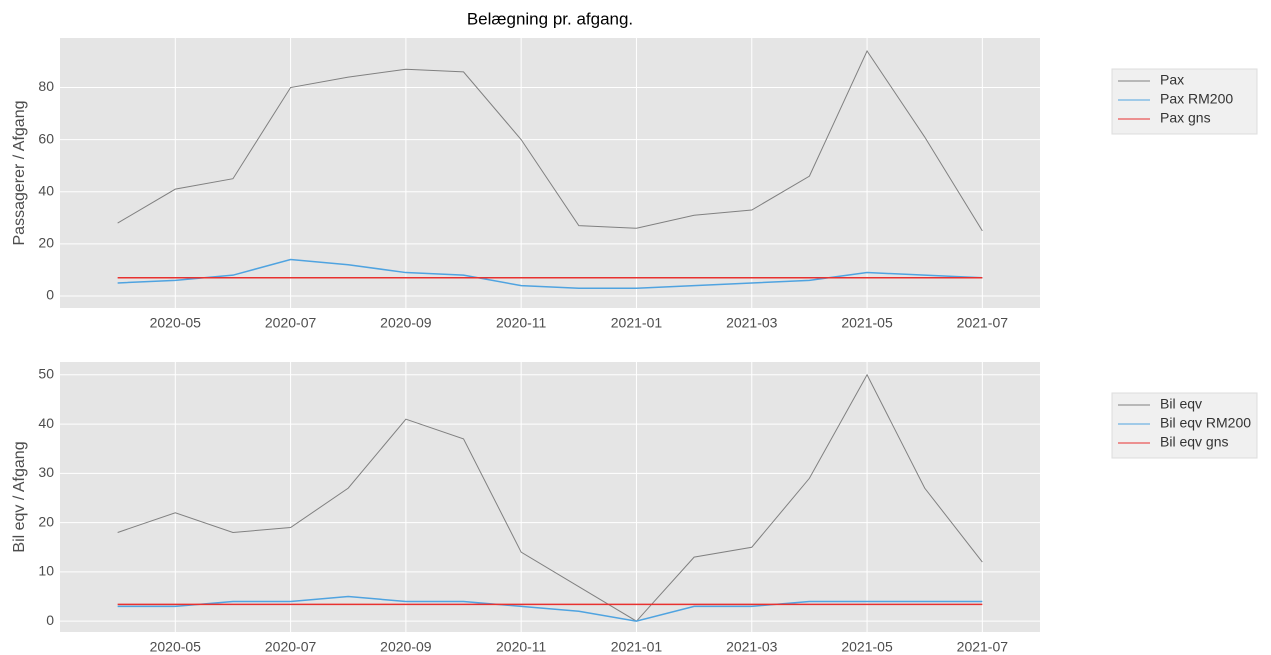 The width and height of the screenshot is (1271, 655). I want to click on y-axis-label: Passagerer / Afgang, so click(19, 173).